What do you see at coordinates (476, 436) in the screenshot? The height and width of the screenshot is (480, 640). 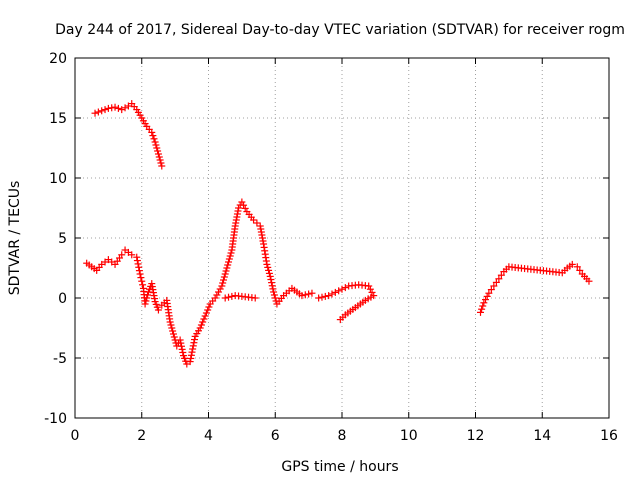 I see `x-tick-label: 12` at bounding box center [476, 436].